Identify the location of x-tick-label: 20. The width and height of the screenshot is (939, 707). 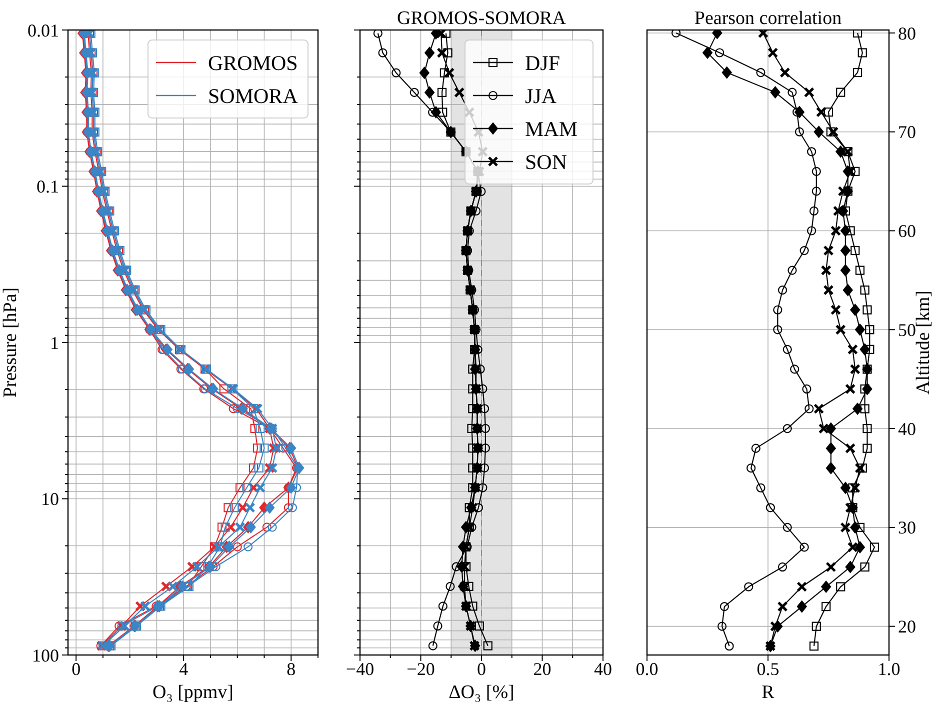
(542, 669).